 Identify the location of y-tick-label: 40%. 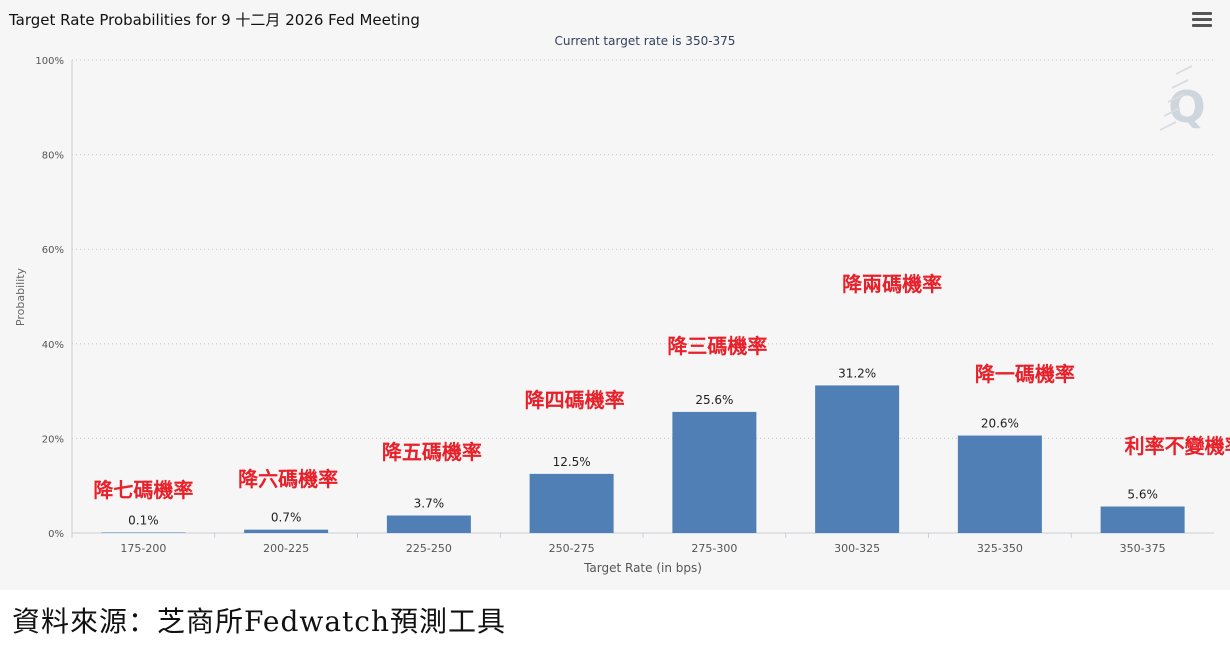
(53, 345).